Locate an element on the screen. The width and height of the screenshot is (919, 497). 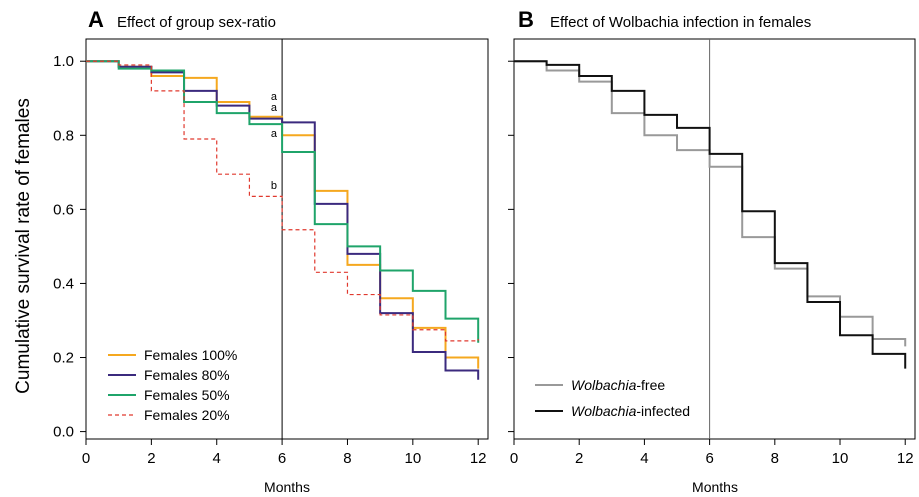
legend-label: Females 80% is located at coordinates (187, 375).